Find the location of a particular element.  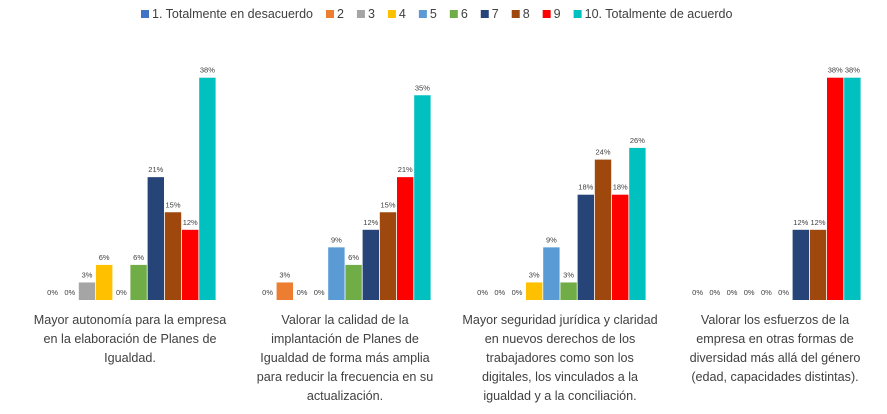

bar-cat2-s5 is located at coordinates (336, 273).